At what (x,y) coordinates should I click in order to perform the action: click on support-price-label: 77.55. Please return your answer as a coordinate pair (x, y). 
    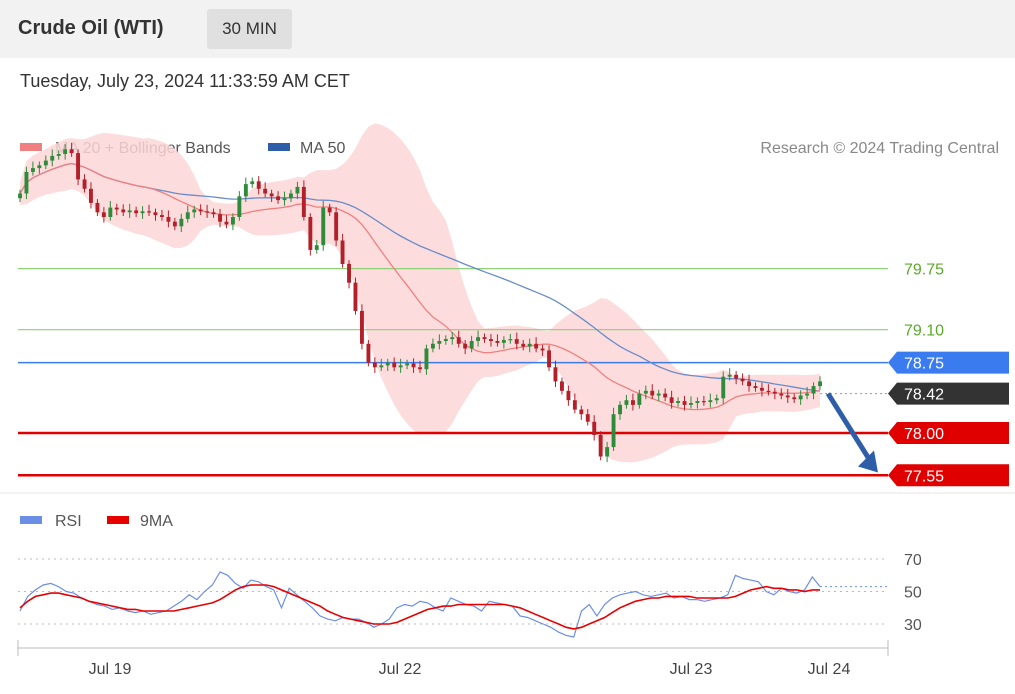
    Looking at the image, I should click on (924, 476).